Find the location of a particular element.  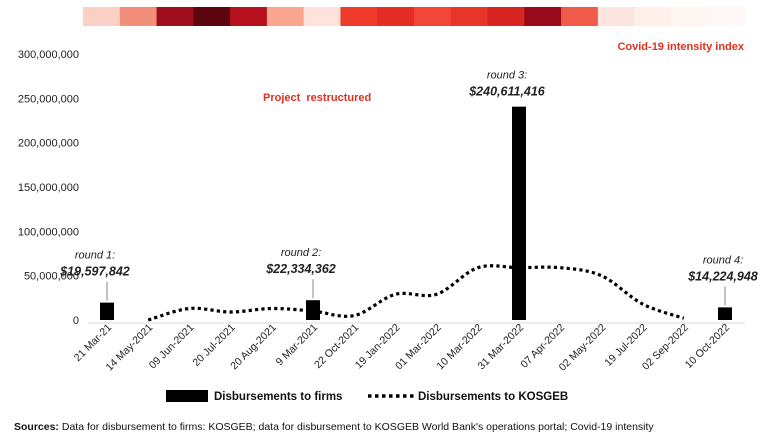

x-tick-label: 21 Mar-21 is located at coordinates (93, 343).